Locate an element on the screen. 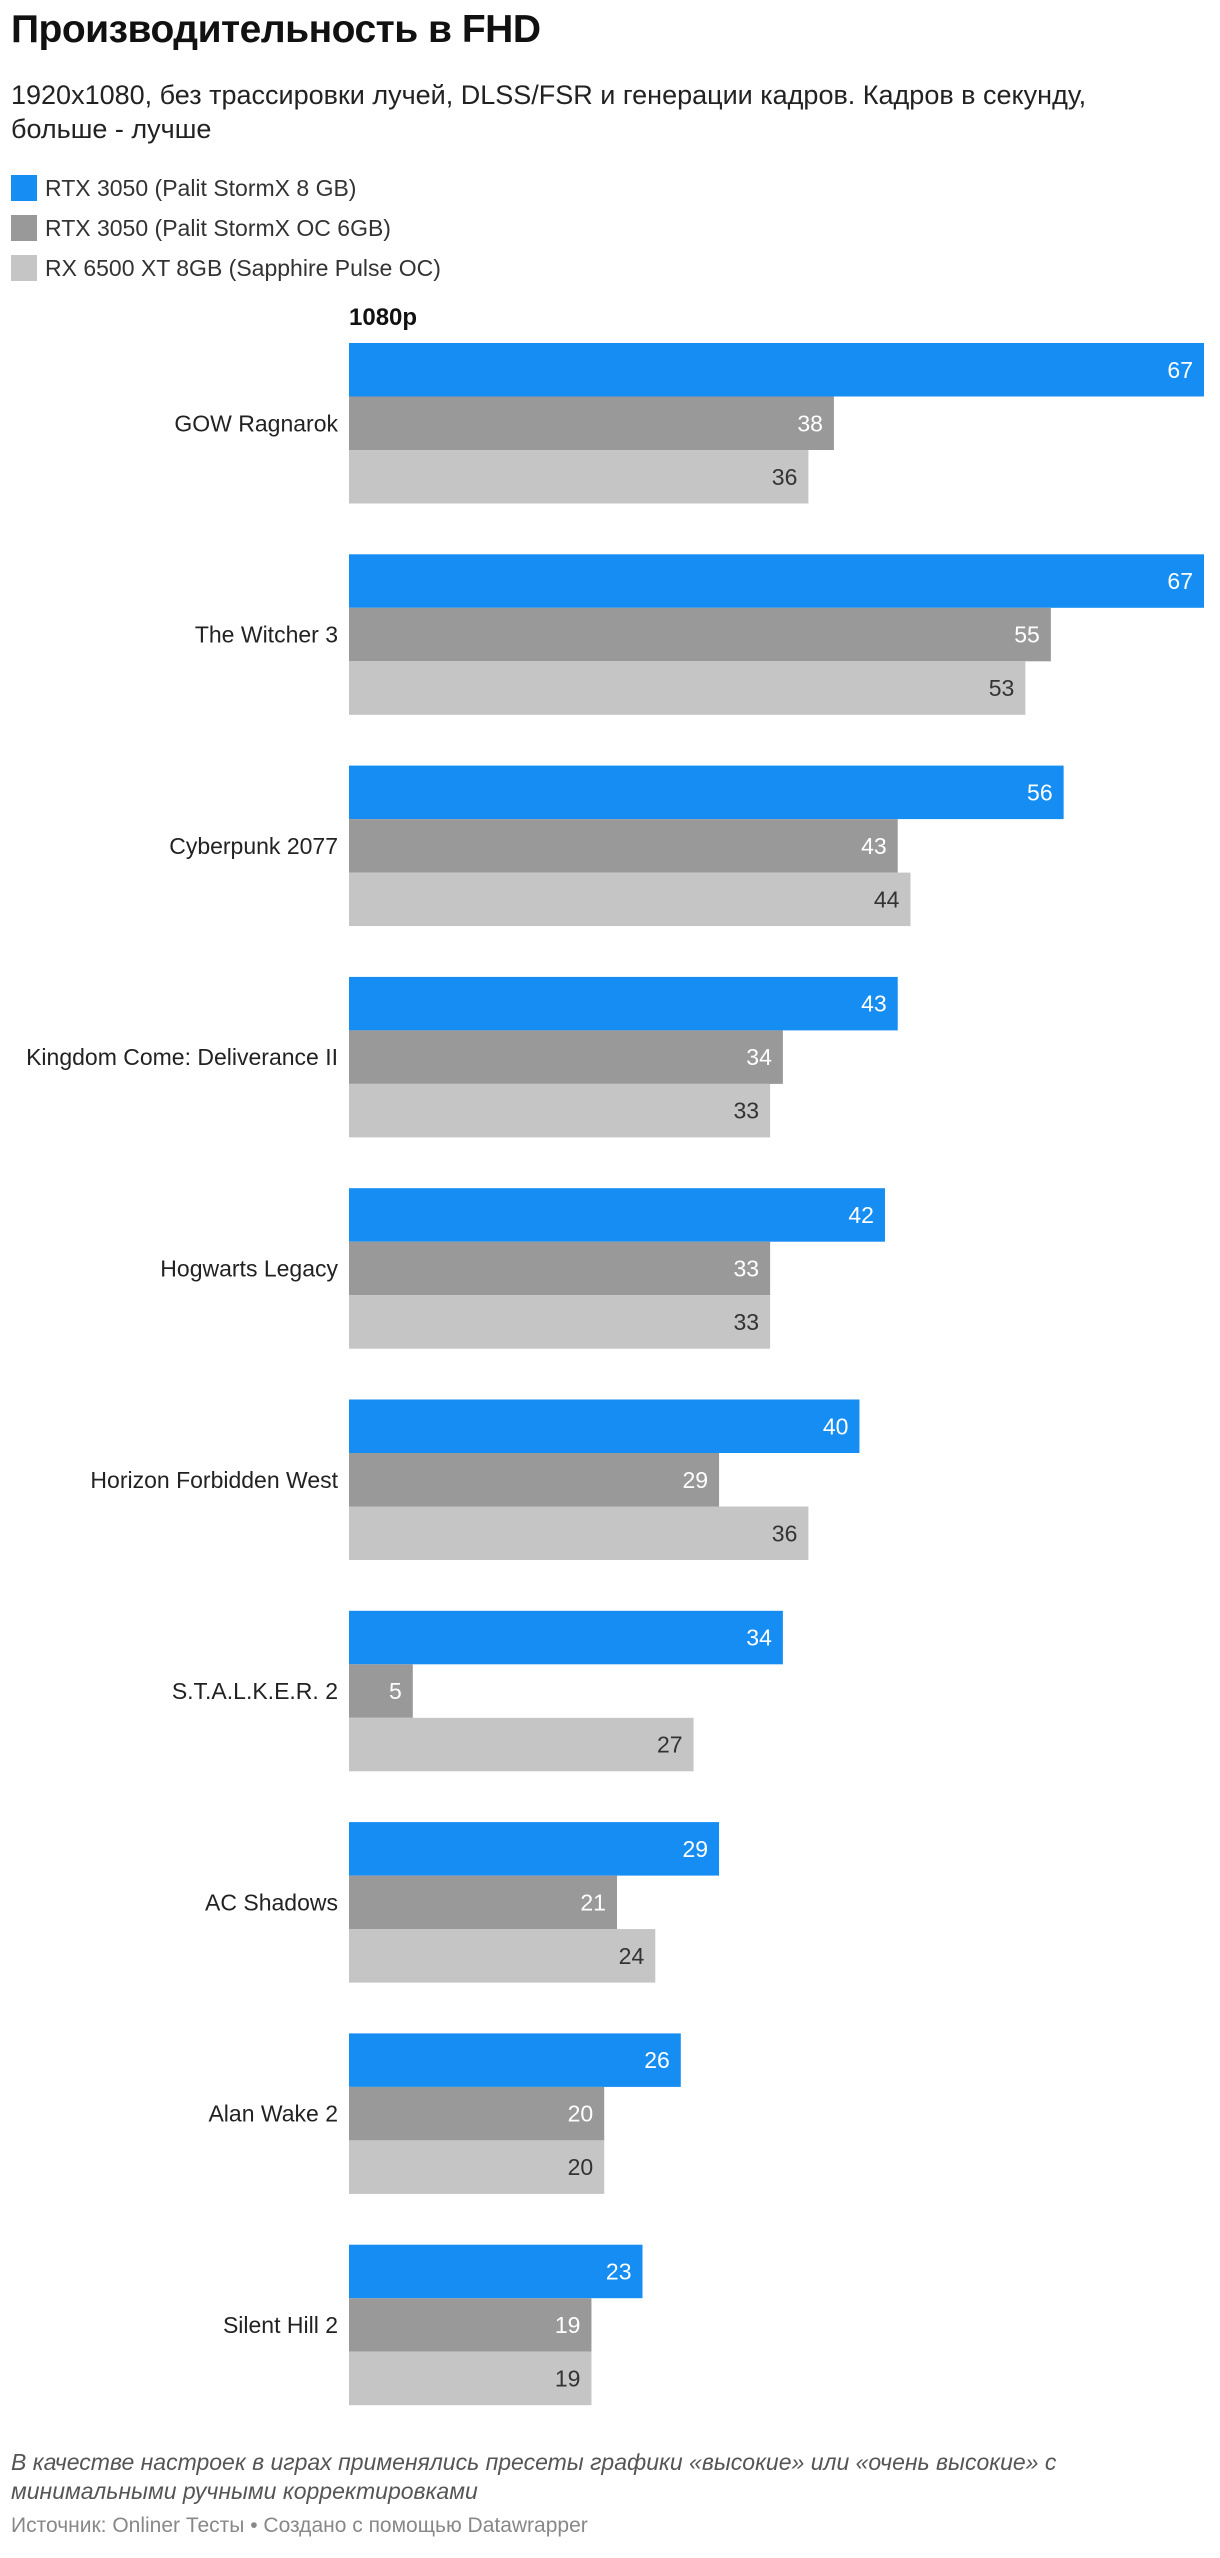 The image size is (1220, 2558). legend-item: RTX 3050 (Palit StormX OC 6GB) is located at coordinates (226, 228).